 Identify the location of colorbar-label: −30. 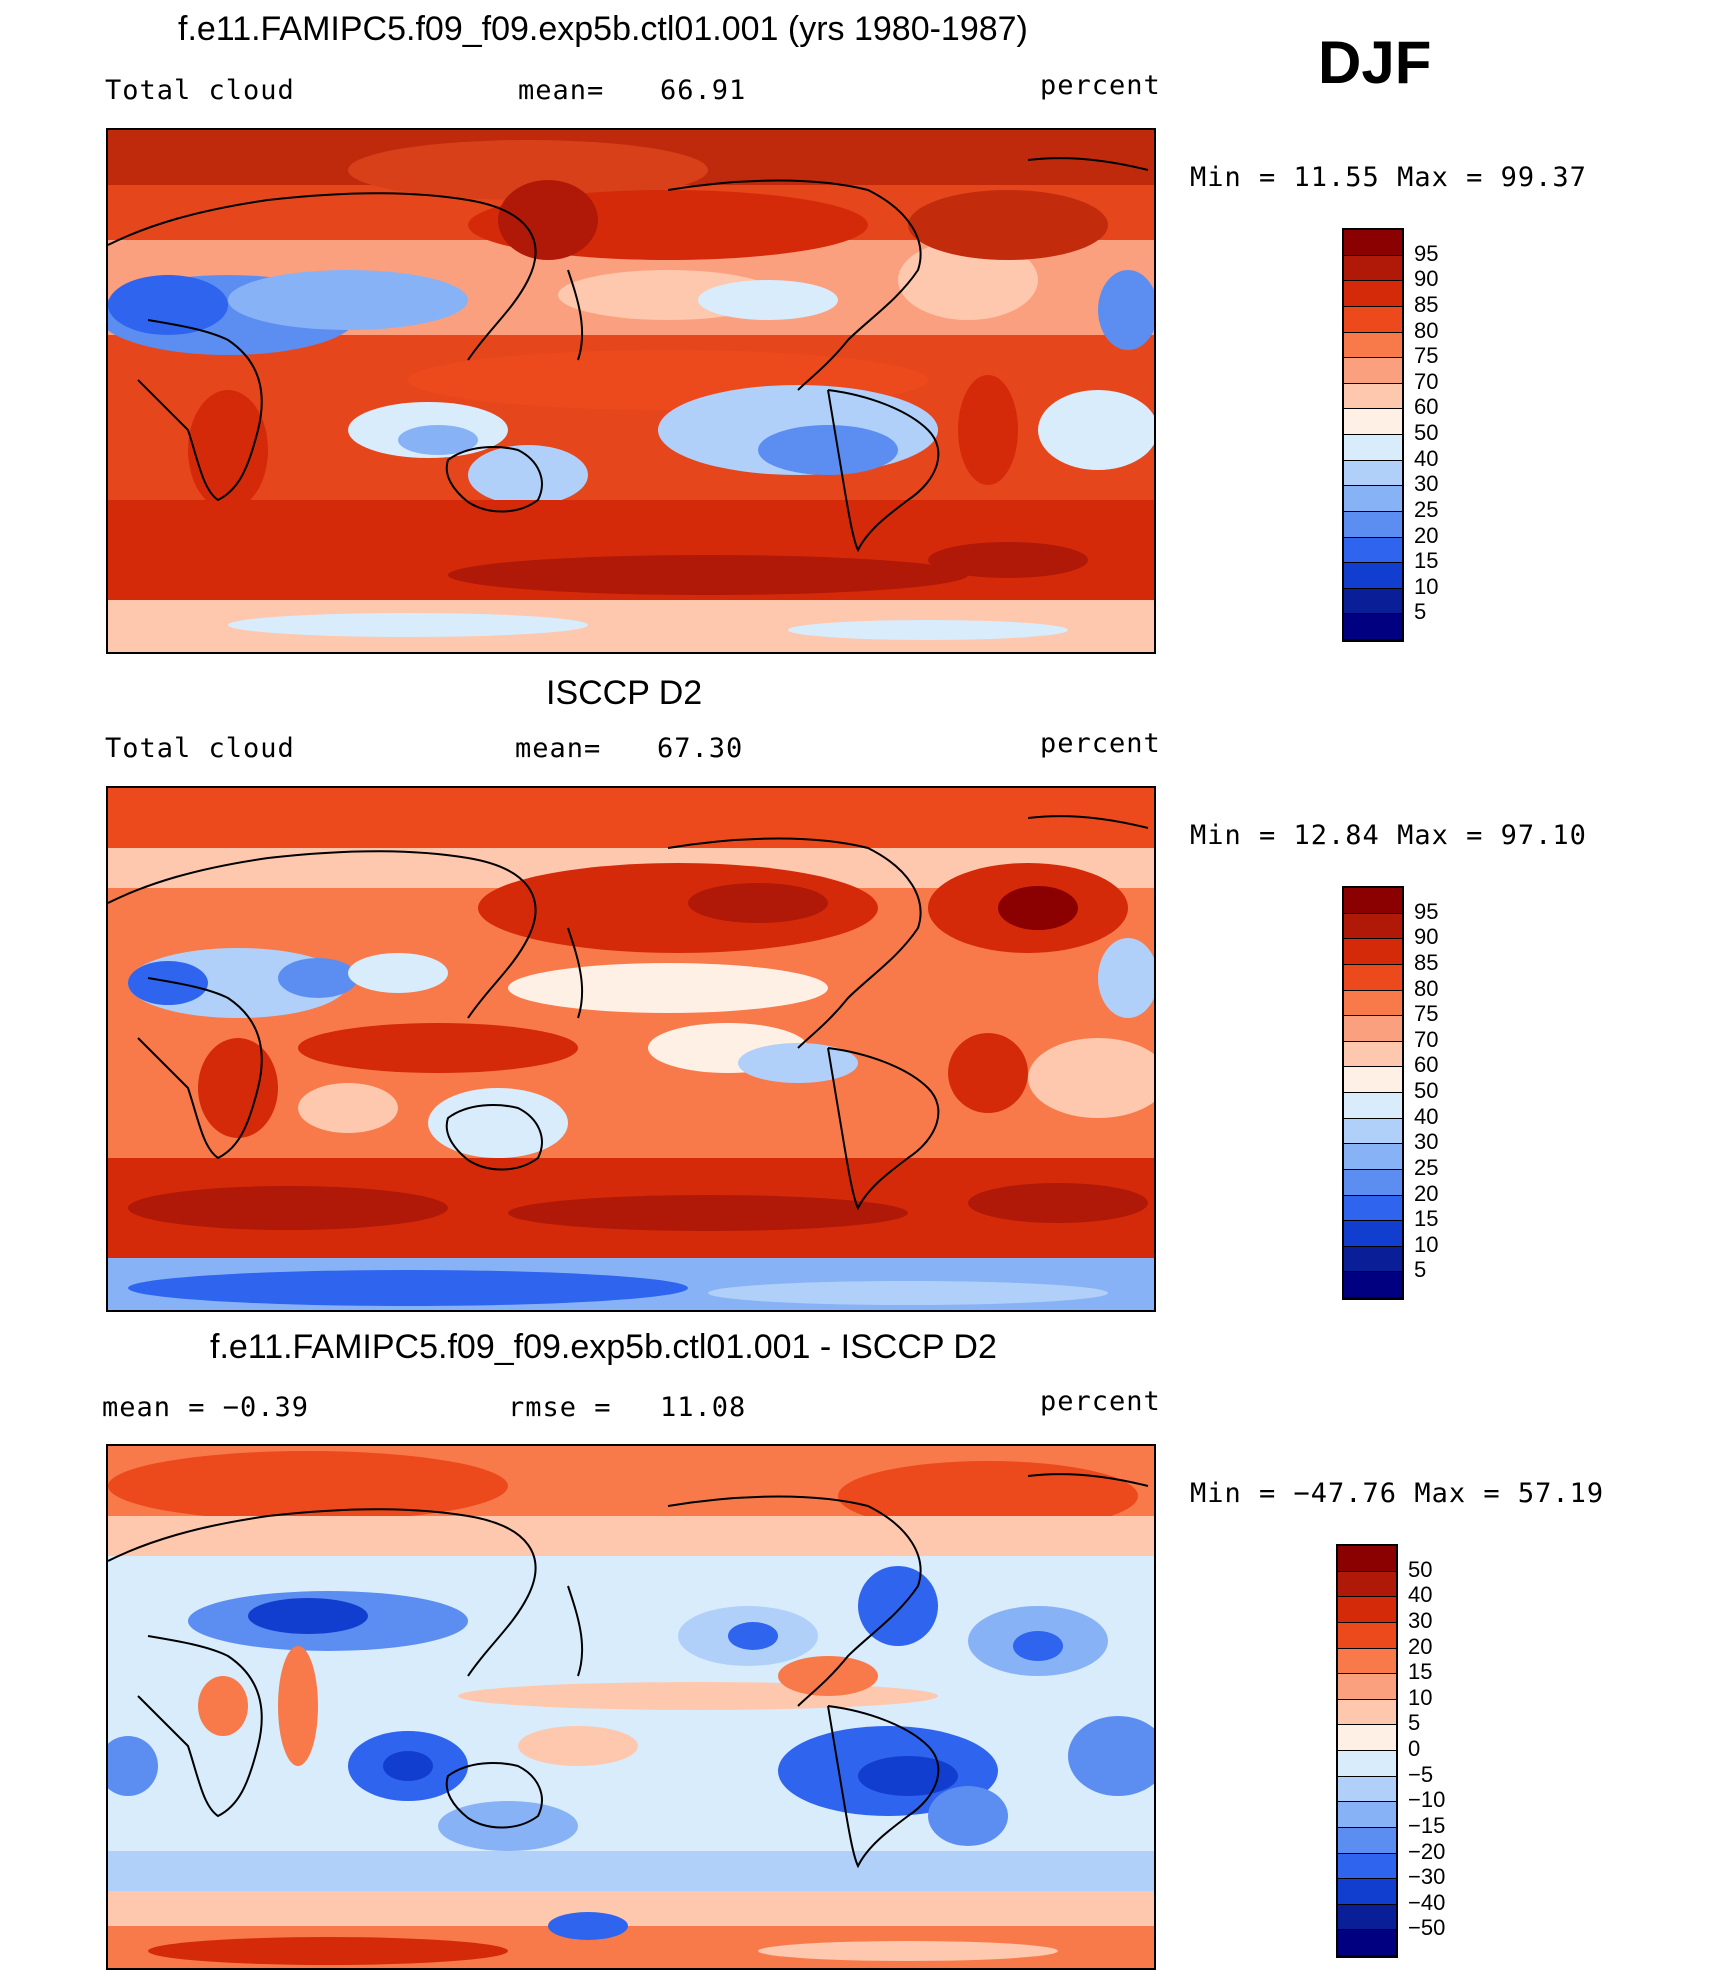
(1427, 1877).